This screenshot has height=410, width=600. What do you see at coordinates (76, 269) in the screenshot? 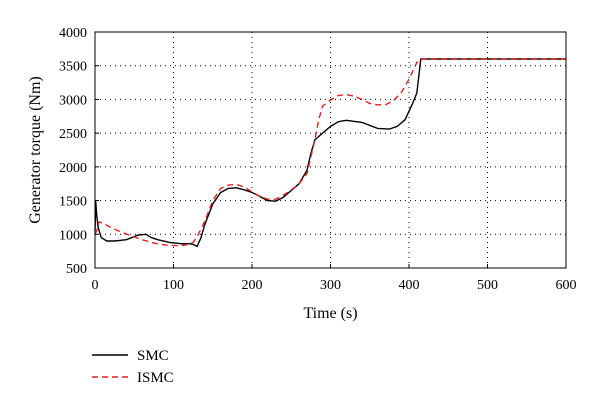
I see `y-tick-label: 500` at bounding box center [76, 269].